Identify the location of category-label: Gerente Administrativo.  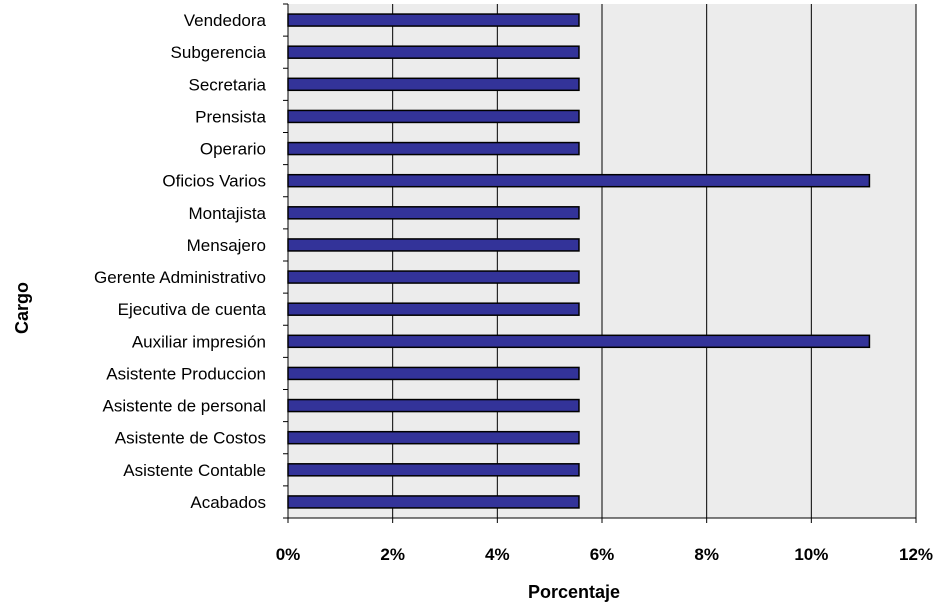
(180, 277).